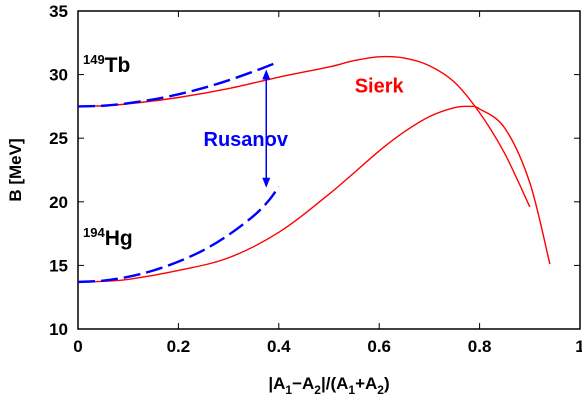  Describe the element at coordinates (178, 234) in the screenshot. I see `series-line-rusanov_hg` at that location.